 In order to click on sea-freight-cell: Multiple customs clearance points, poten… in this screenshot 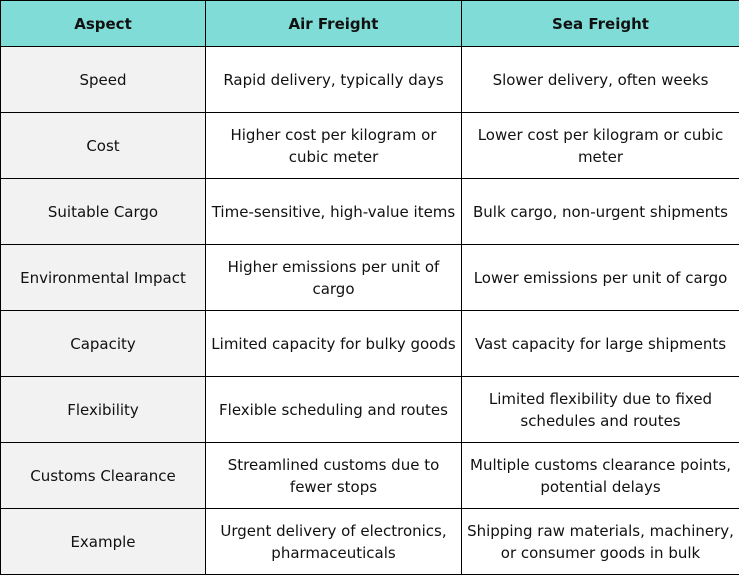, I will do `click(600, 475)`.